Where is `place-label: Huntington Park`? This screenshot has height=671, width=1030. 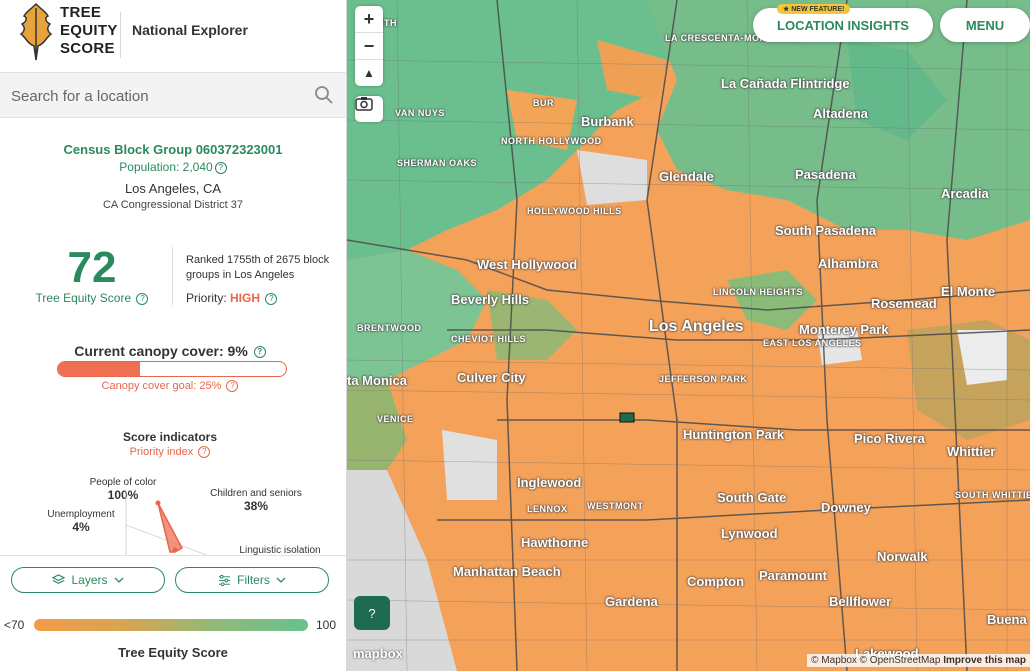 place-label: Huntington Park is located at coordinates (734, 434).